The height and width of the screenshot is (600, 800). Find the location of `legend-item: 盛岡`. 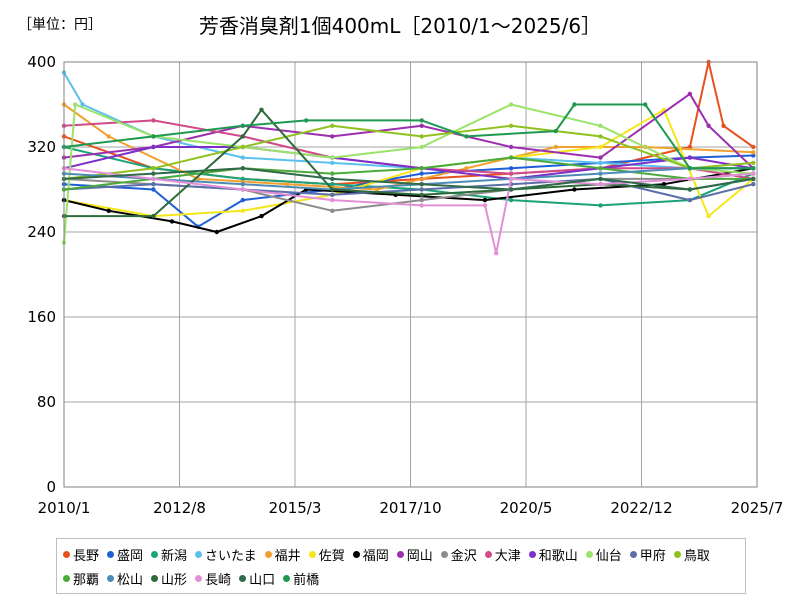

legend-item: 盛岡 is located at coordinates (125, 554).